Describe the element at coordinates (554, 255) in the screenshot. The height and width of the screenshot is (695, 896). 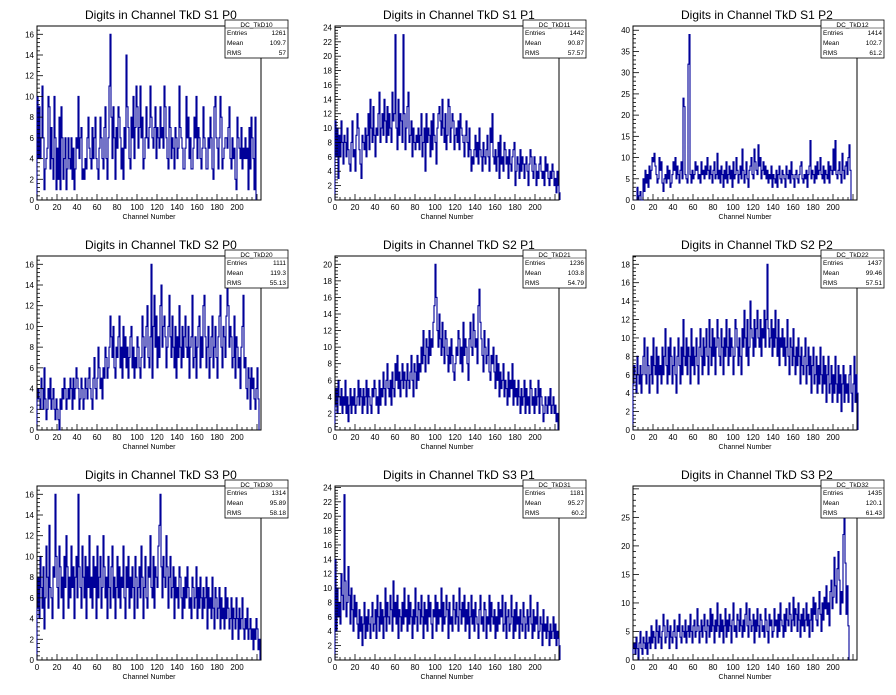
I see `stats-name: DC_TkD21` at that location.